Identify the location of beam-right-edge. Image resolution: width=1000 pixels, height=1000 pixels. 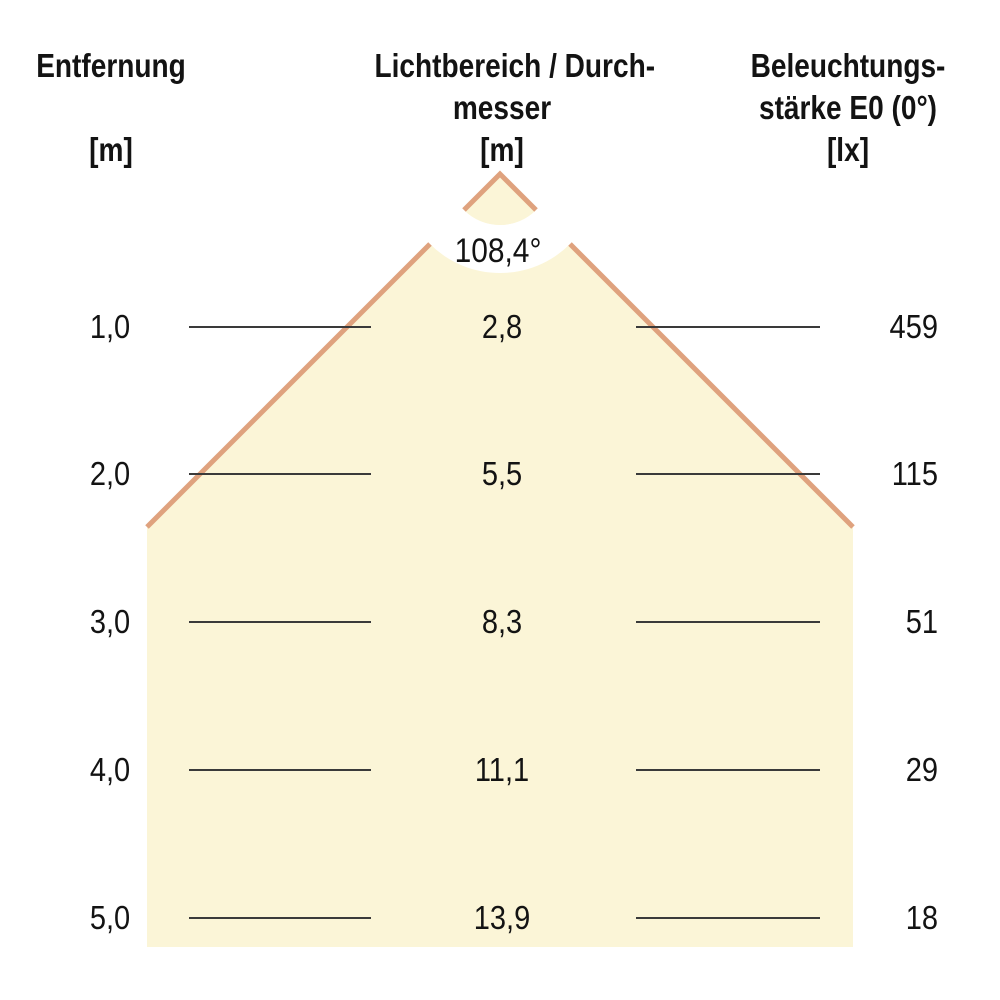
(711, 385).